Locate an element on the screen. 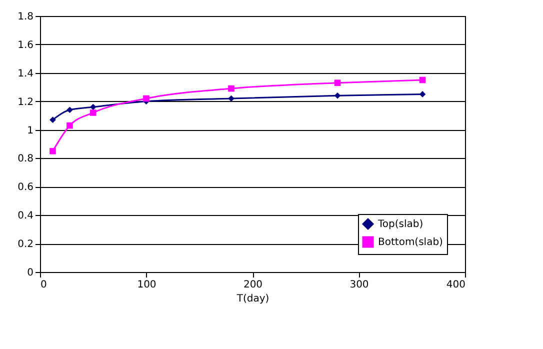 Image resolution: width=543 pixels, height=349 pixels. legend-label: Top(slab) is located at coordinates (400, 224).